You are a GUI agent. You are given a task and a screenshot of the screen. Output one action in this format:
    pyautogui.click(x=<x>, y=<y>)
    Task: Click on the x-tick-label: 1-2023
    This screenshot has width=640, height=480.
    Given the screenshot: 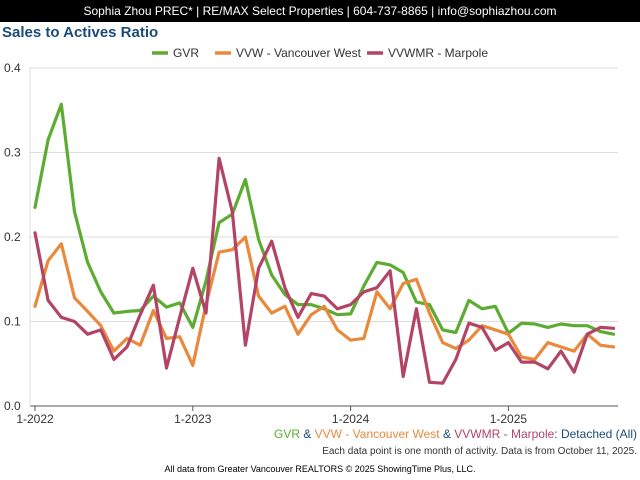 What is the action you would take?
    pyautogui.click(x=193, y=419)
    